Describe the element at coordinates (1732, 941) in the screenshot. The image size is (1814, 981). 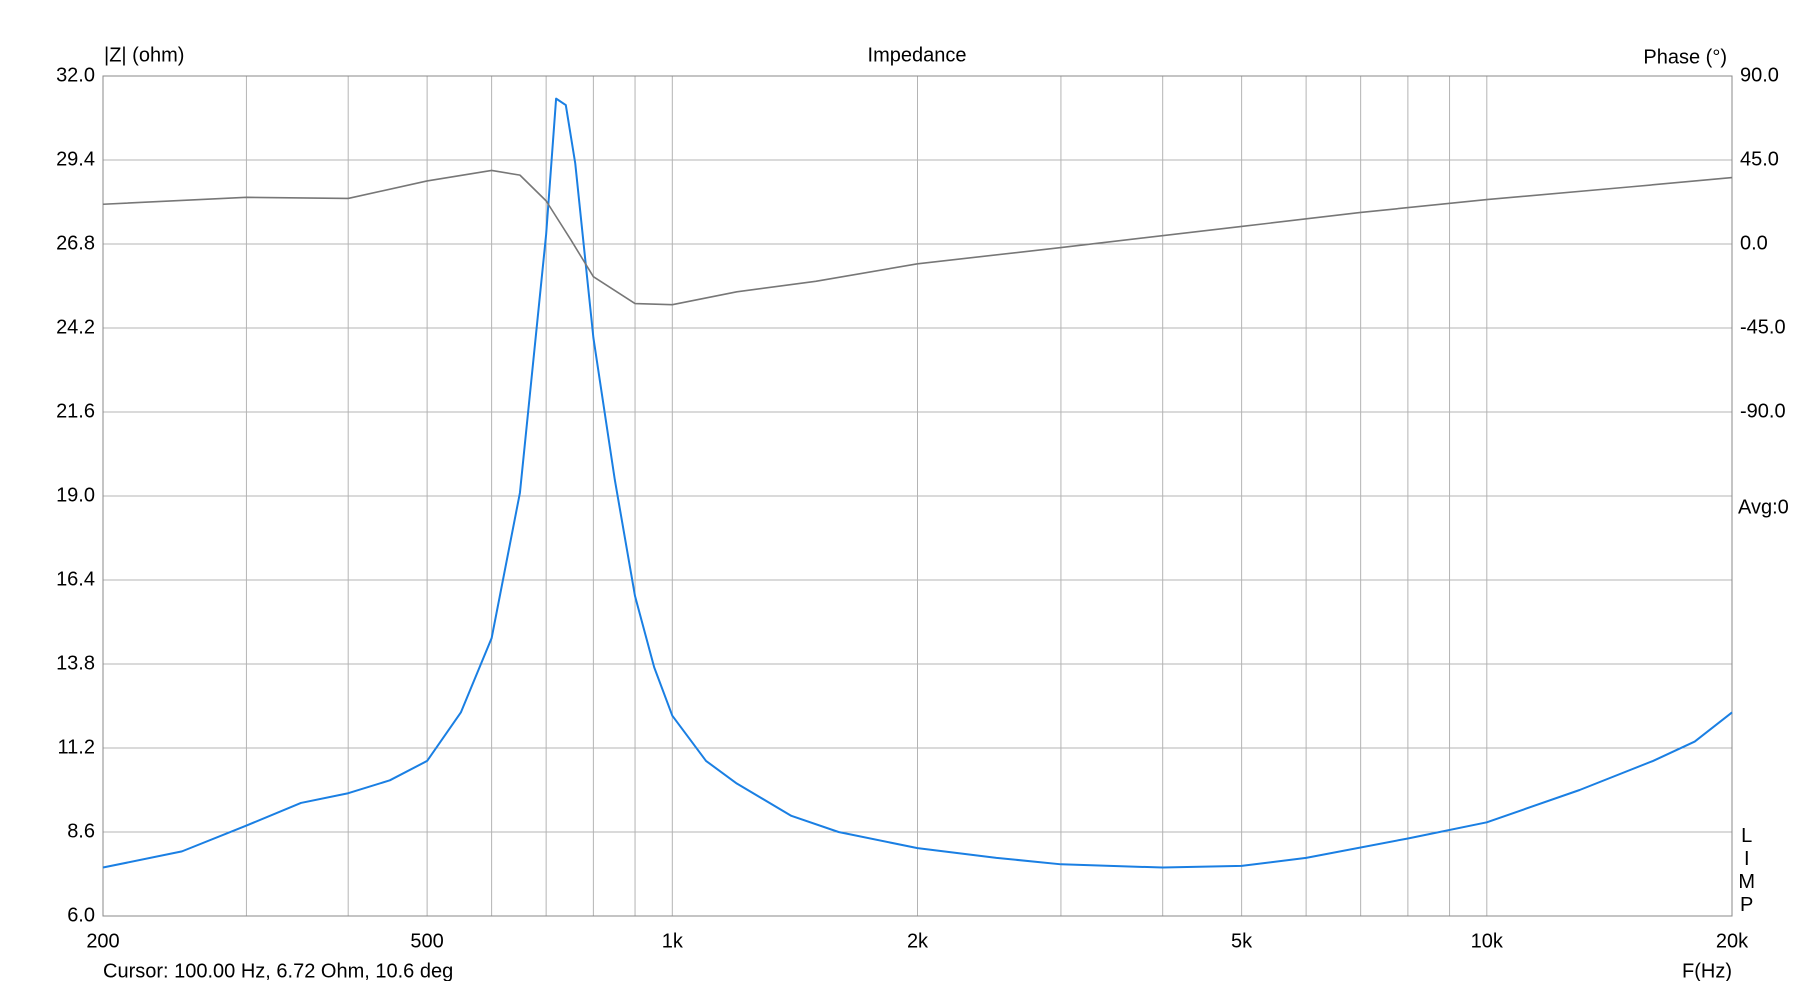
I see `x-tick-label: 20k` at that location.